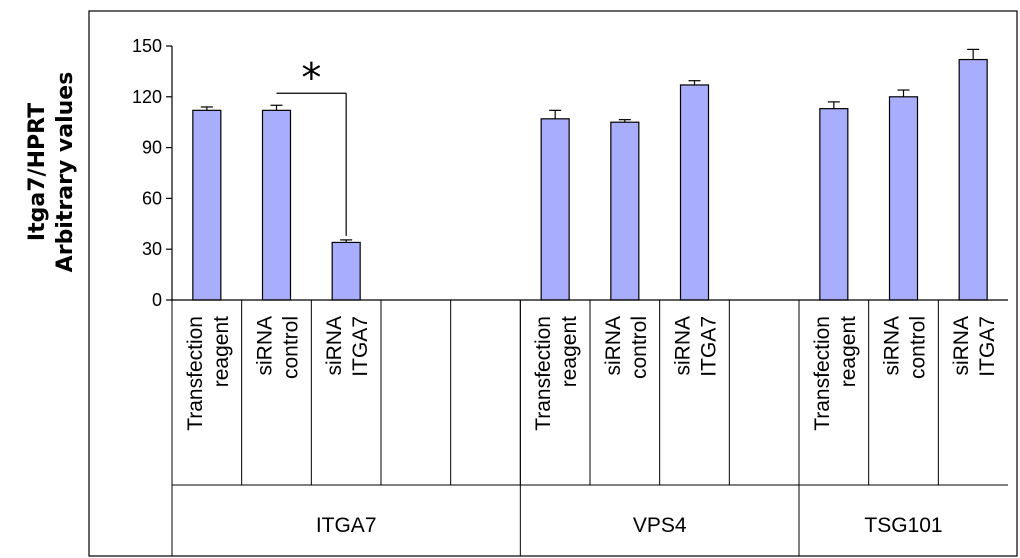  Describe the element at coordinates (311, 78) in the screenshot. I see `significance-star: *` at that location.